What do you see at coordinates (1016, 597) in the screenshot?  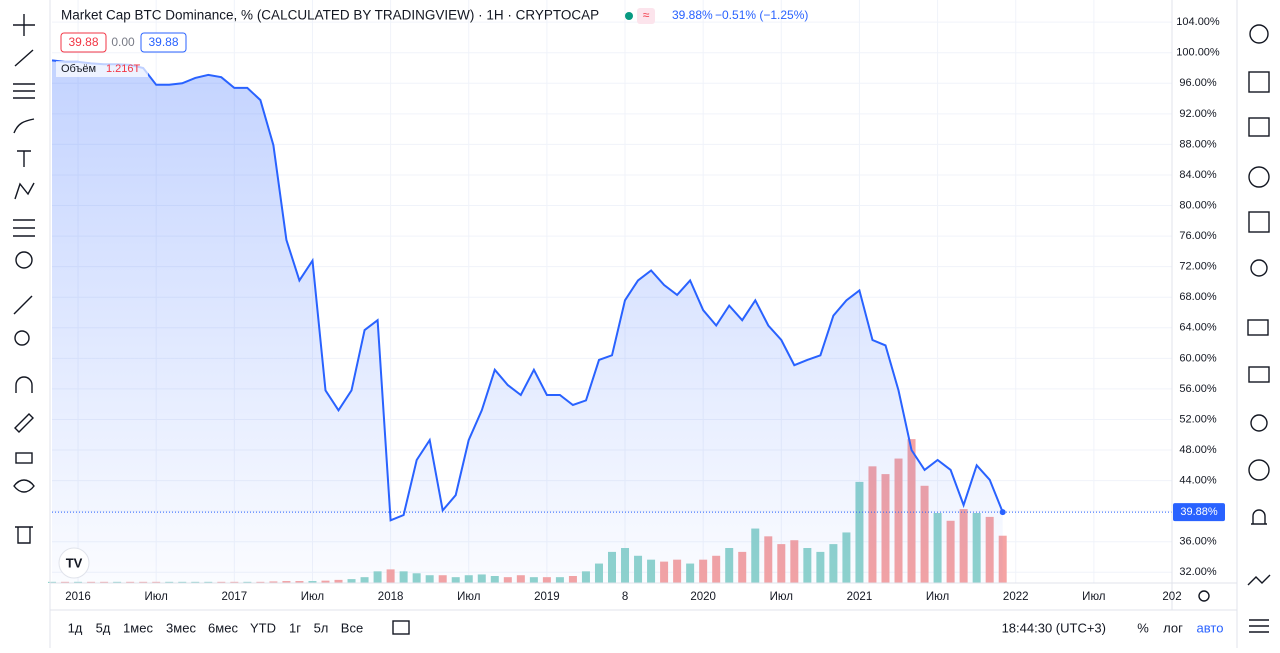 I see `x-tick-label: 2022` at bounding box center [1016, 597].